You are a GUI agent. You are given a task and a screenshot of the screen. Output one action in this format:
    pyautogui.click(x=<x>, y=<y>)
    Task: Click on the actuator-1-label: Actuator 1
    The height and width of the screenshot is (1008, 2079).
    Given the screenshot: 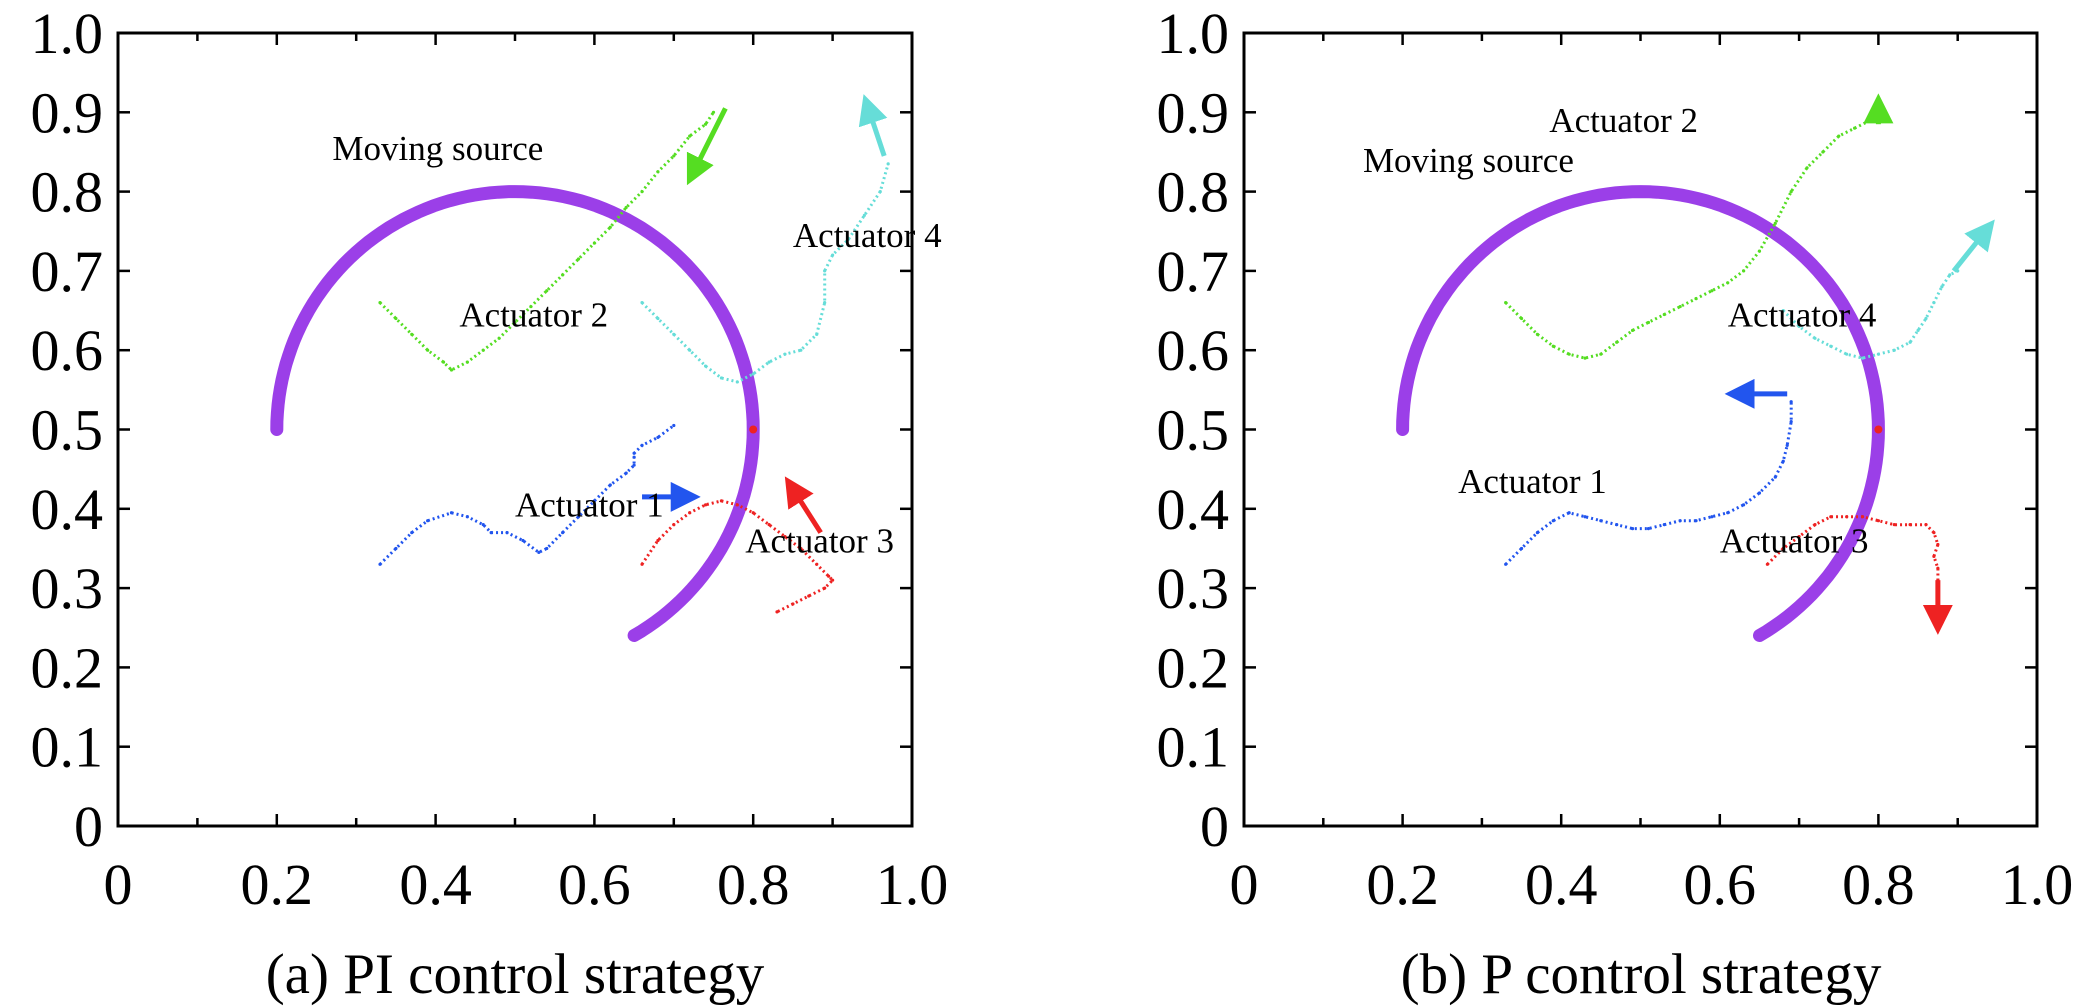 What is the action you would take?
    pyautogui.click(x=589, y=505)
    